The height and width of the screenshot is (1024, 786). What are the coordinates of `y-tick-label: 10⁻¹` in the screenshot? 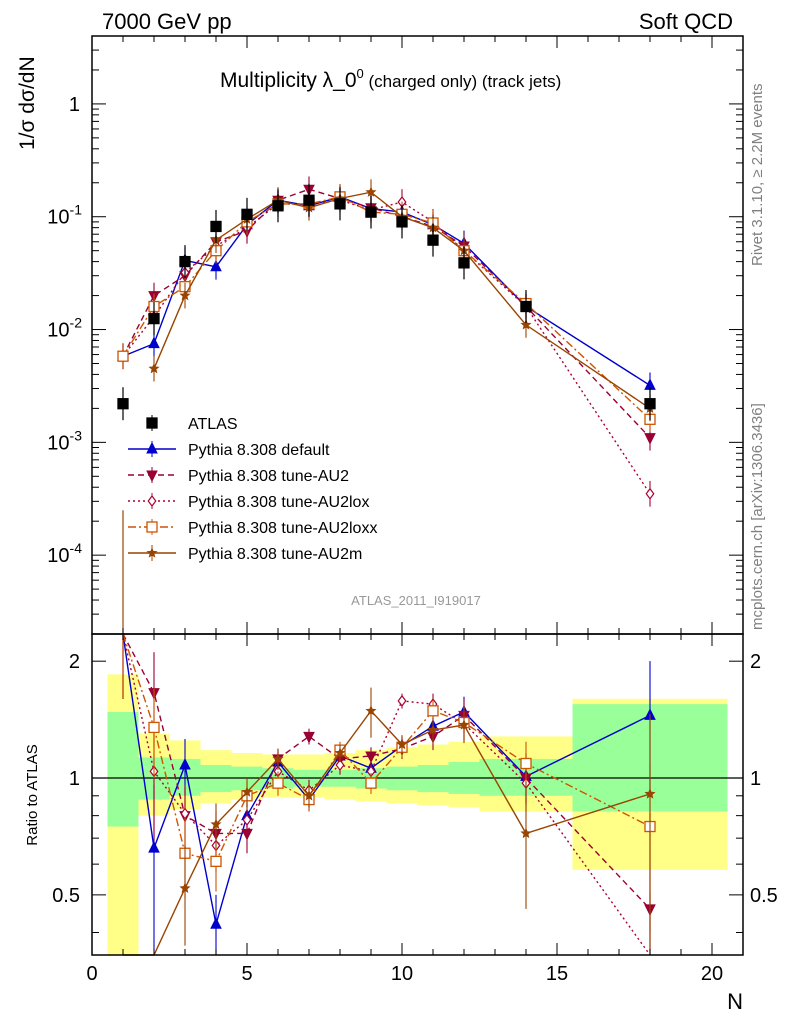 It's located at (64, 215).